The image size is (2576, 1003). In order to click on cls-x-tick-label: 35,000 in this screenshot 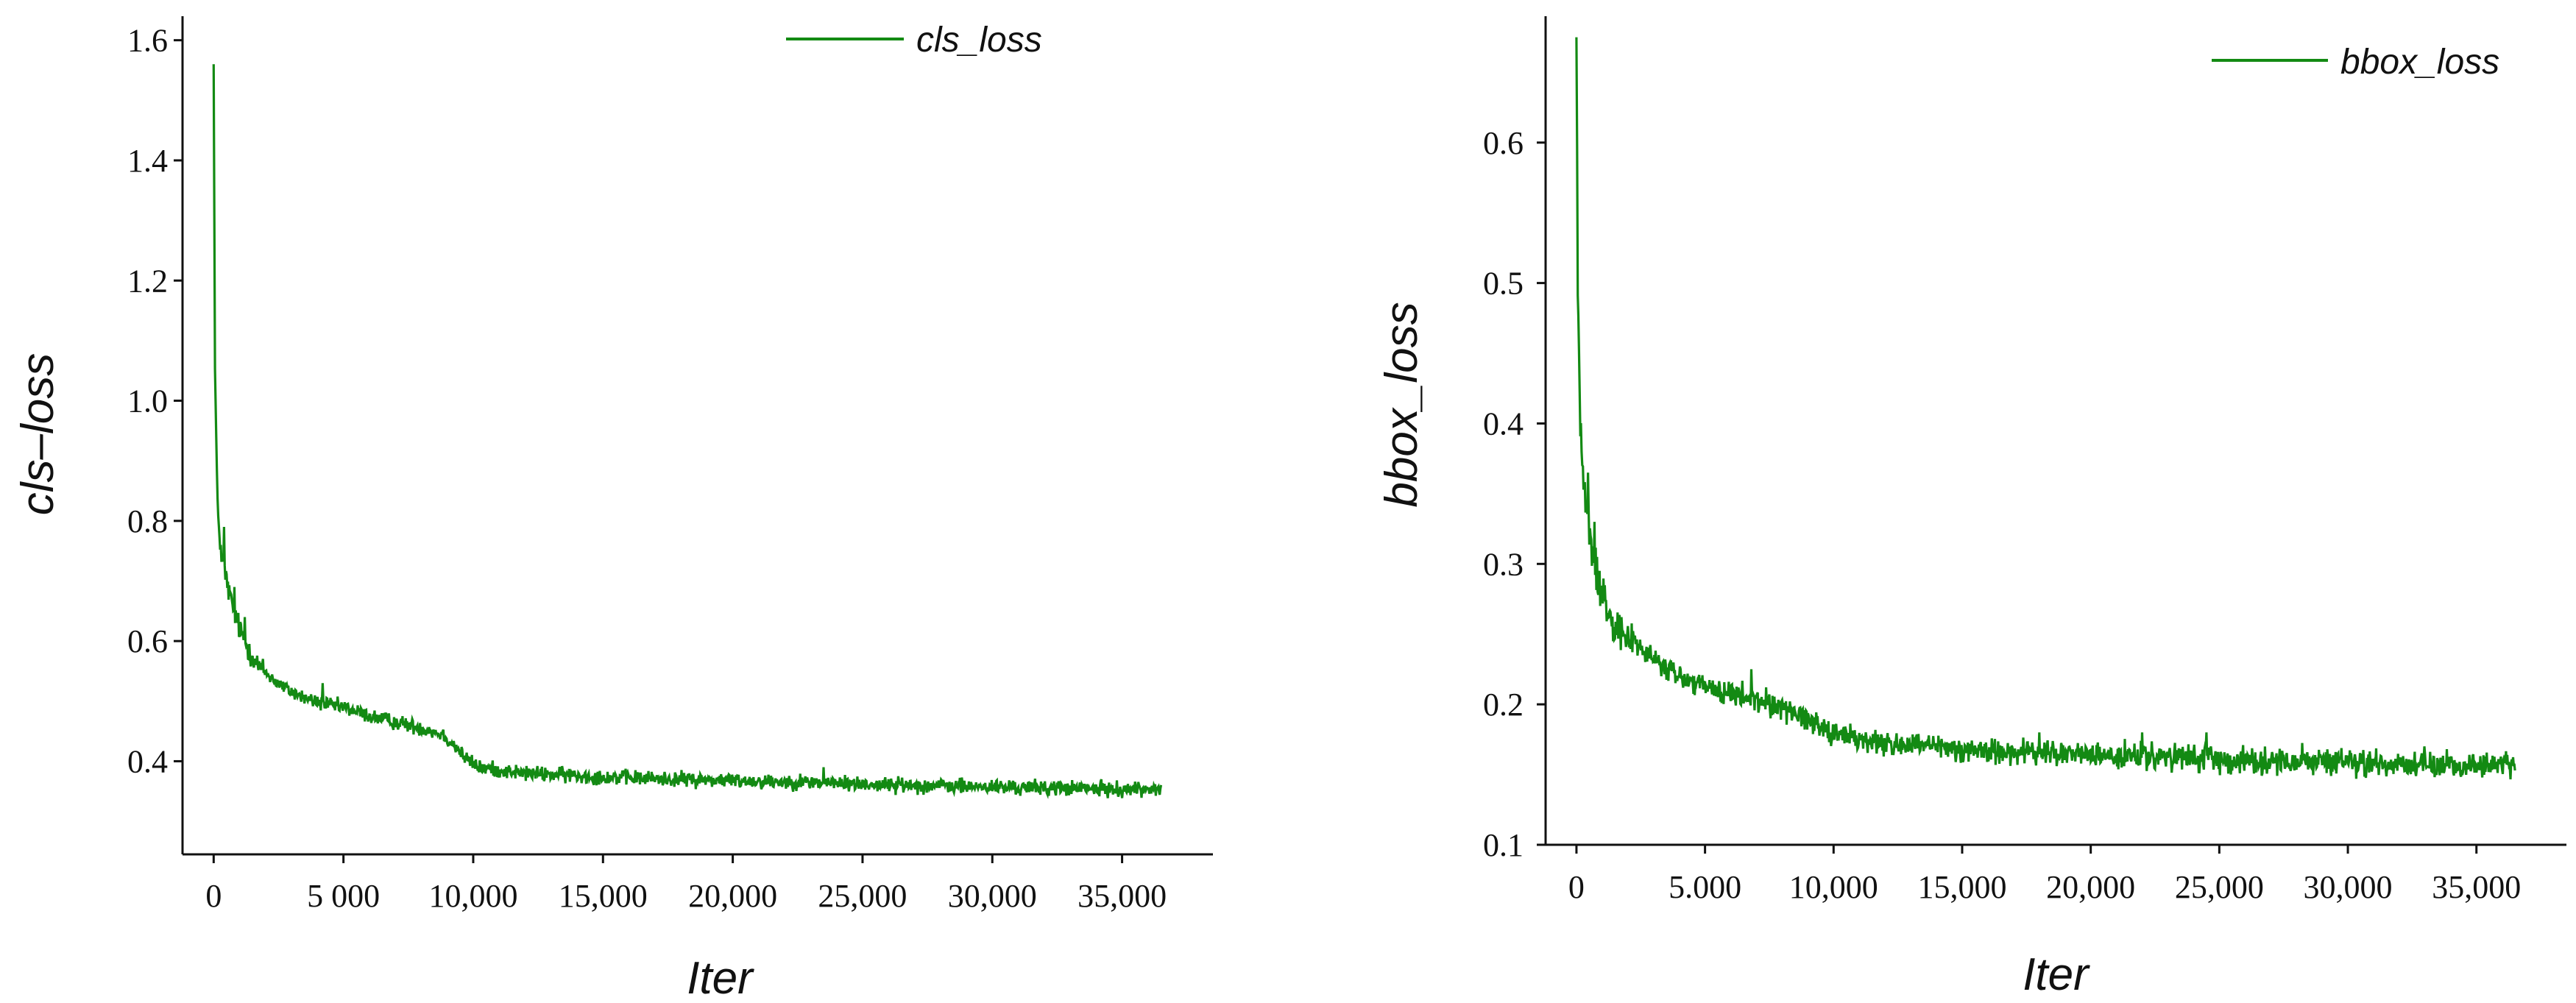, I will do `click(1122, 896)`.